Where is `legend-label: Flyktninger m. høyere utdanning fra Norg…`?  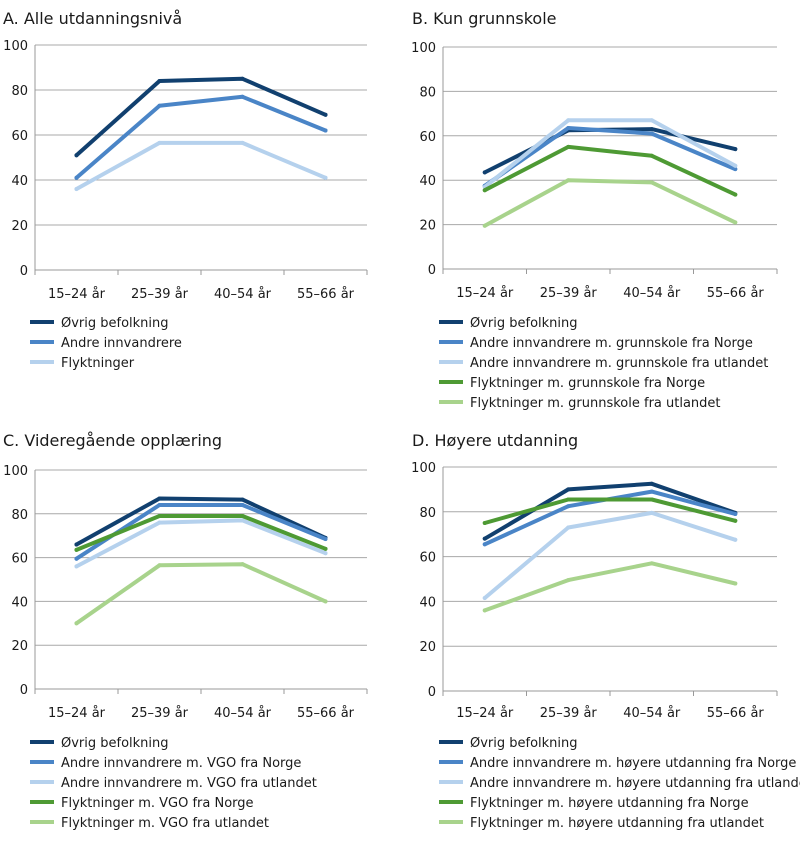 legend-label: Flyktninger m. høyere utdanning fra Norg… is located at coordinates (609, 803).